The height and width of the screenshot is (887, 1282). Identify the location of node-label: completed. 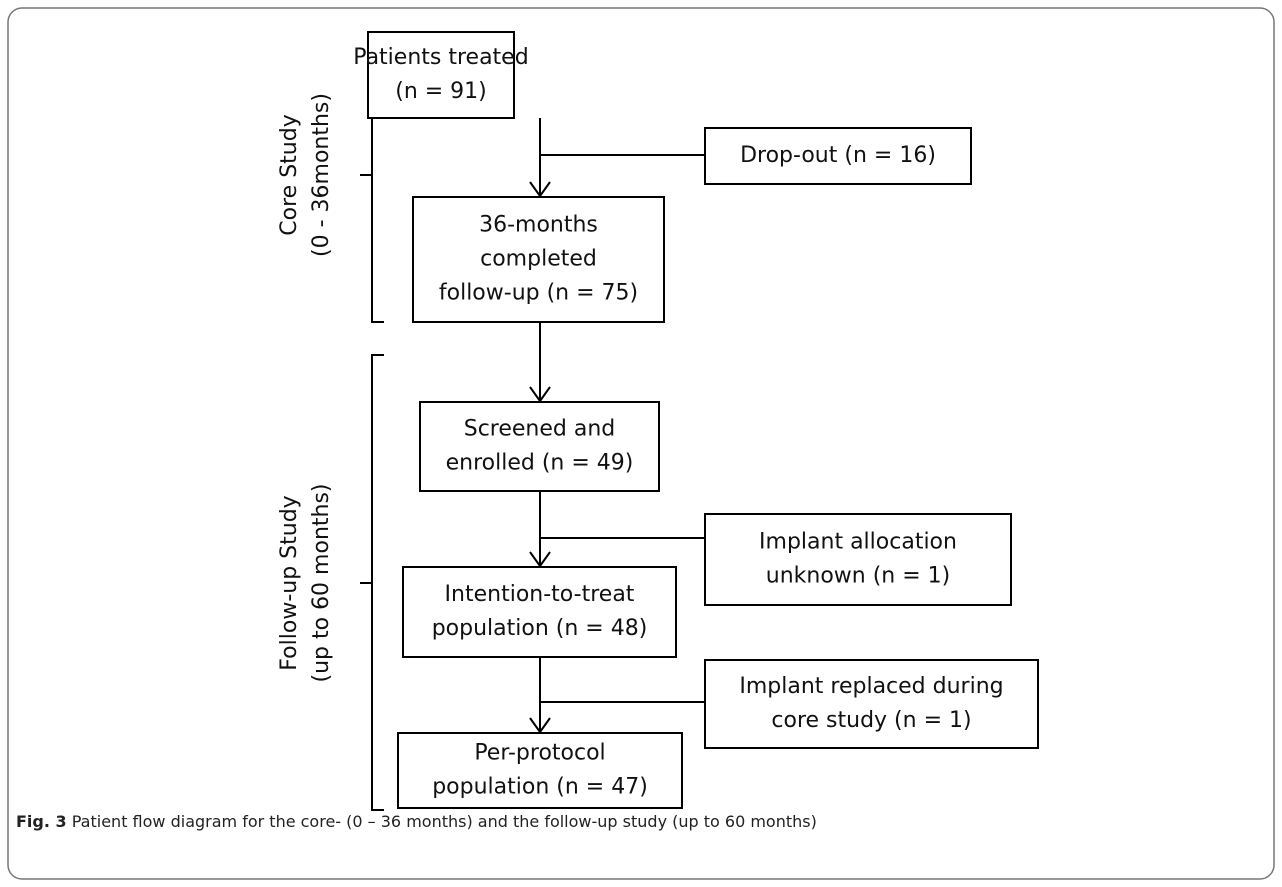
(538, 259).